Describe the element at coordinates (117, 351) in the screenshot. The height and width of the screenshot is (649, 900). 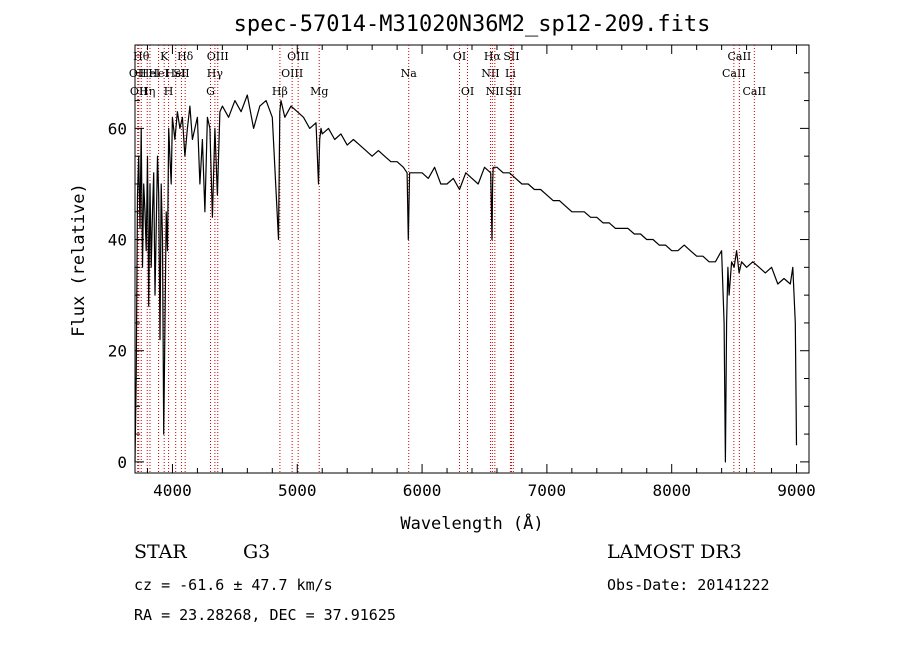
I see `y-tick-label: 20` at that location.